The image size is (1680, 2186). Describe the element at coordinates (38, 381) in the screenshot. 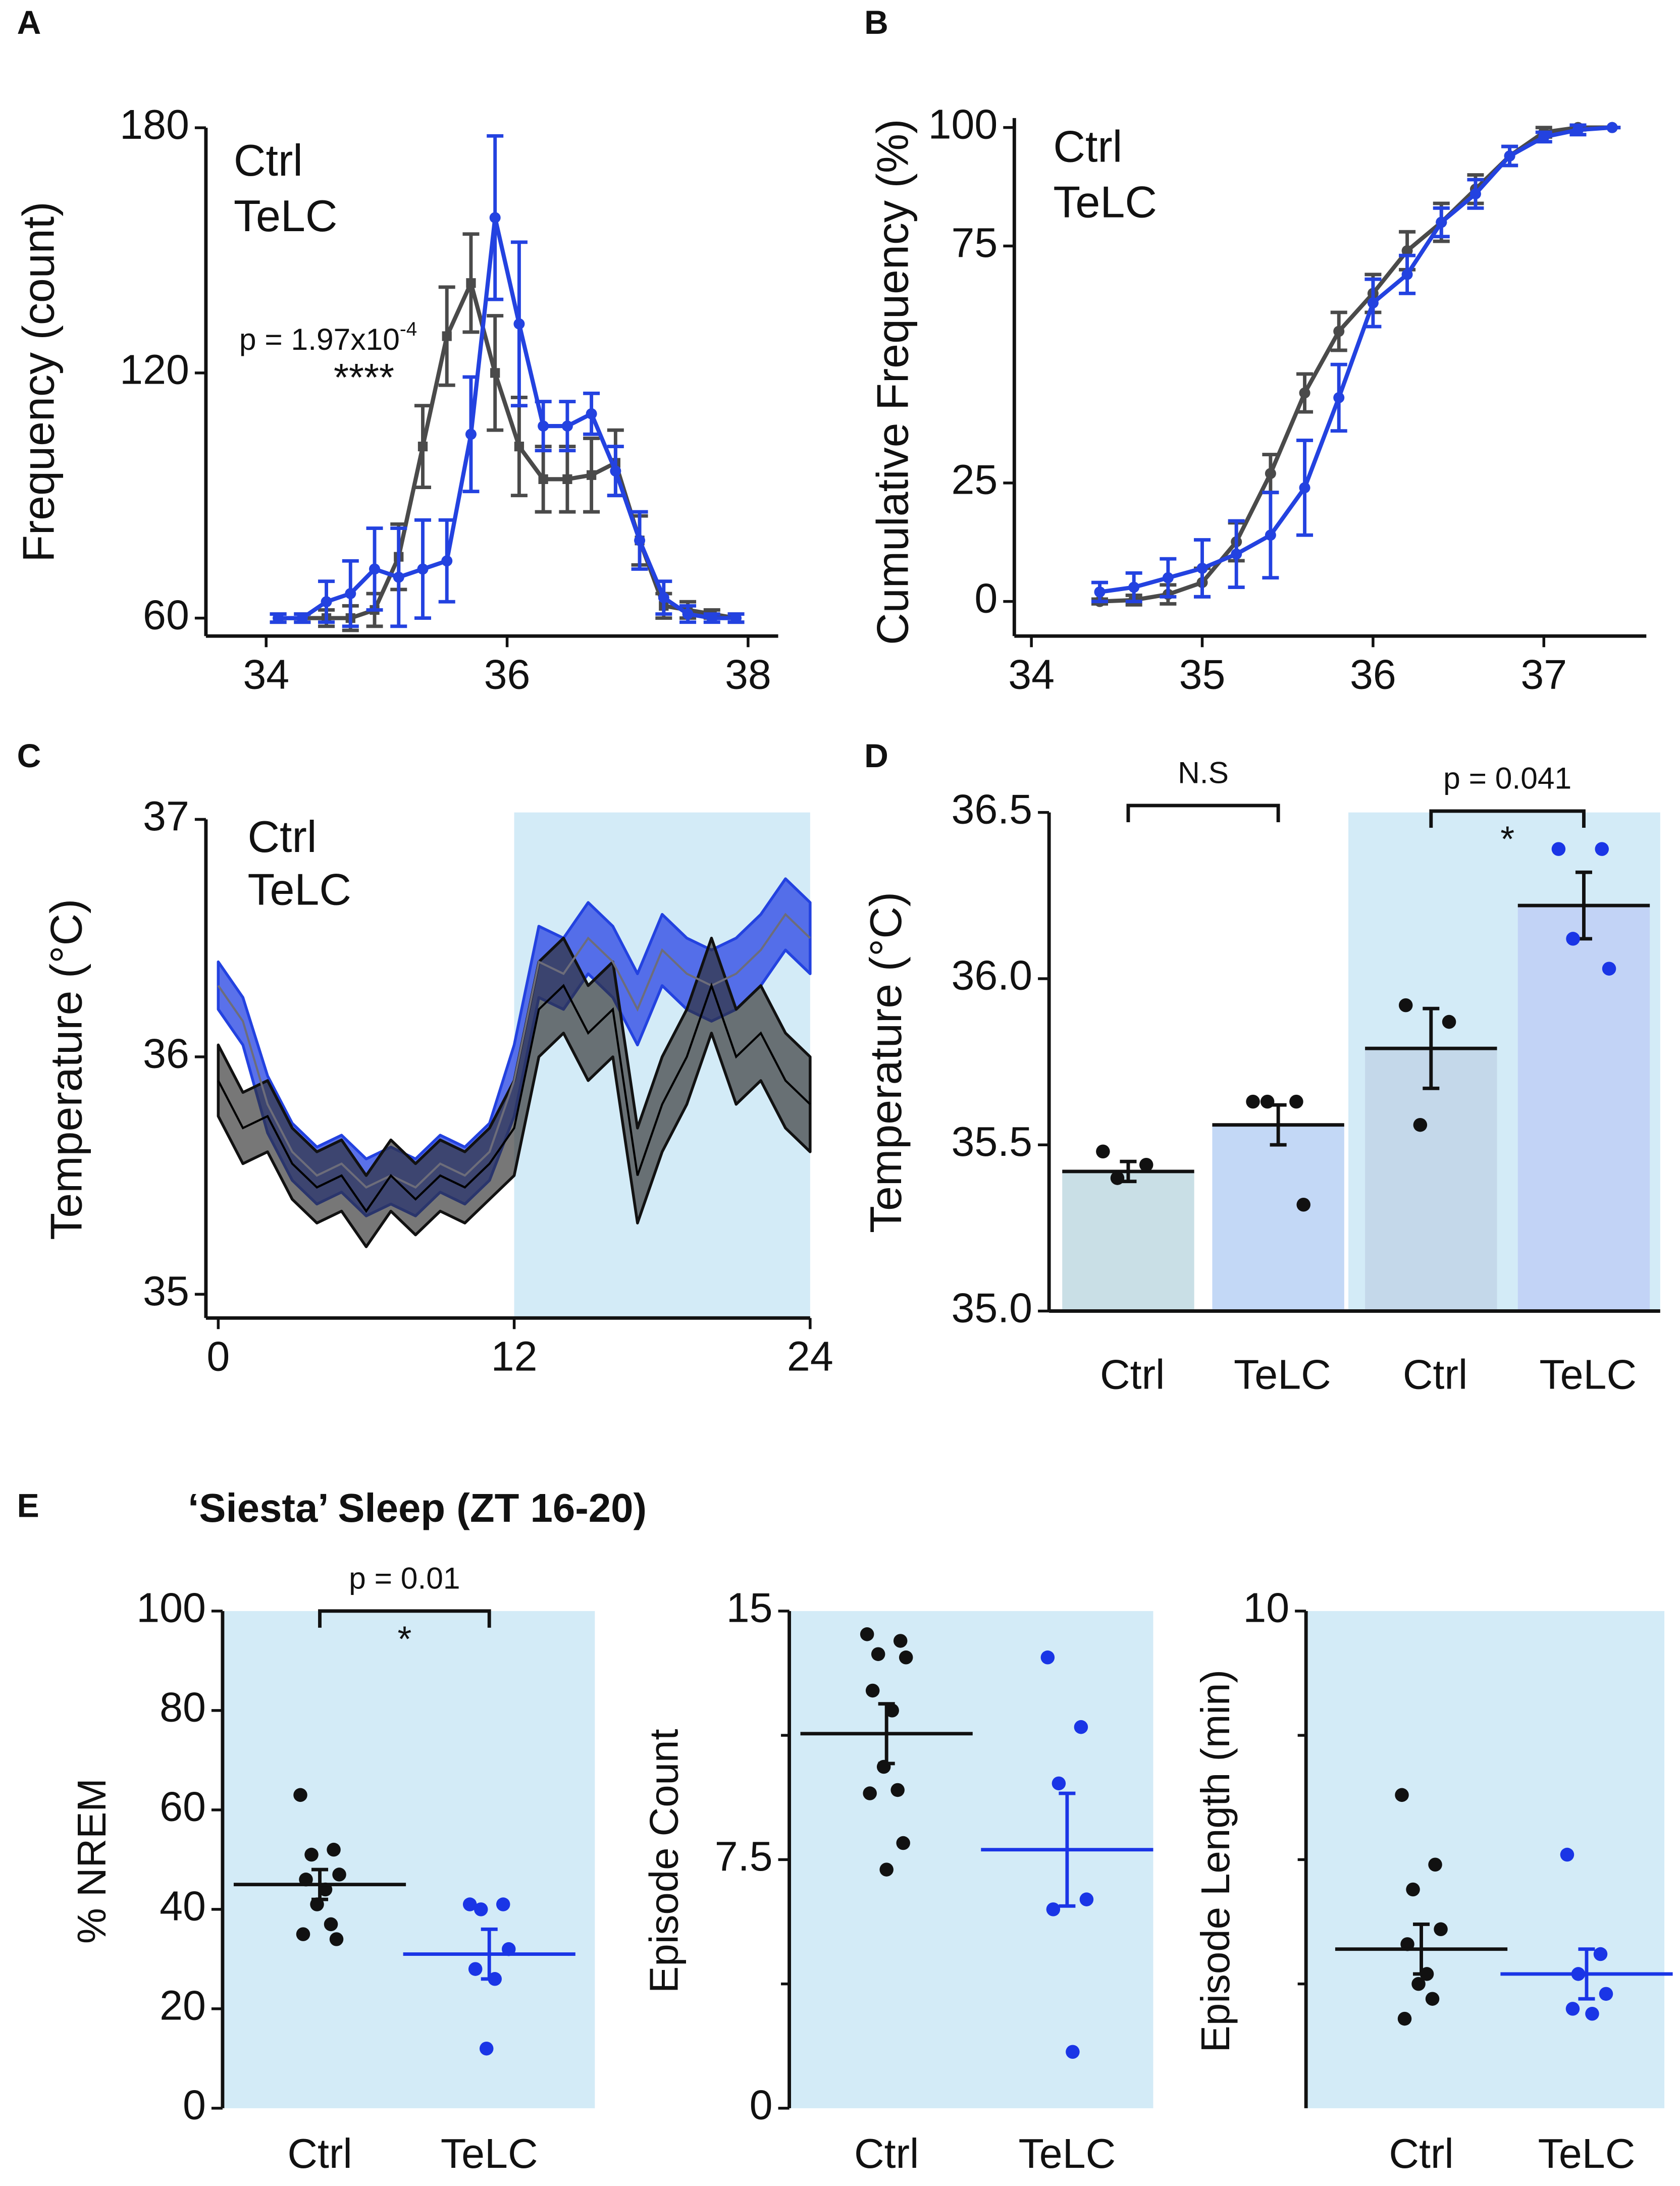

I see `y-axis-label: Frequency (count)` at that location.